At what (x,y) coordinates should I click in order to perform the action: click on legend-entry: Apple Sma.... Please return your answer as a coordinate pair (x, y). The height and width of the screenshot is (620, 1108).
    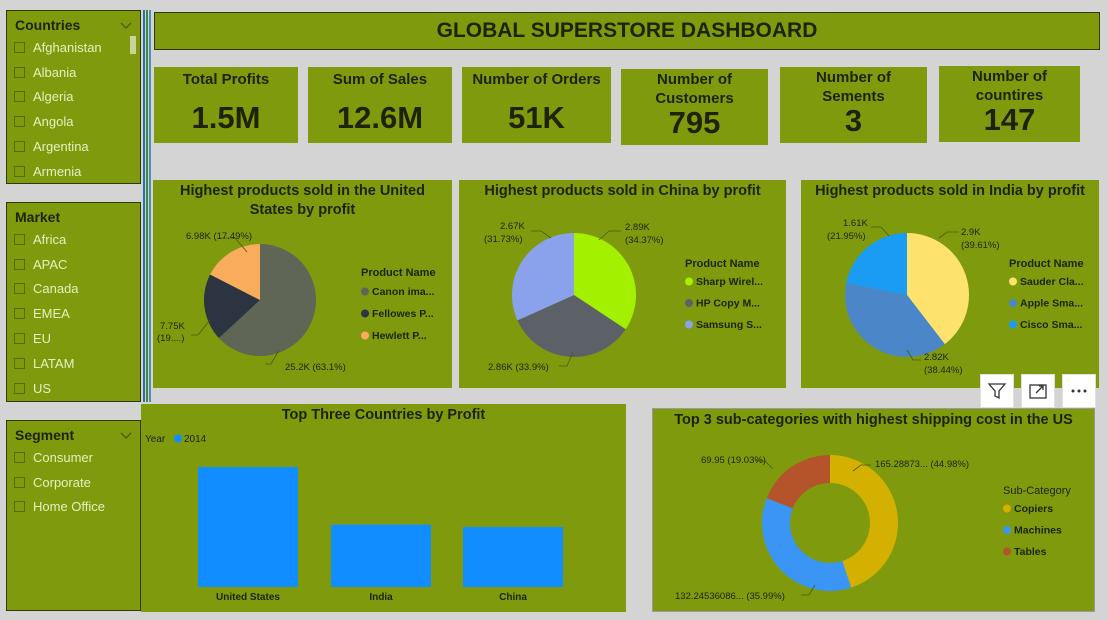
    Looking at the image, I should click on (1051, 304).